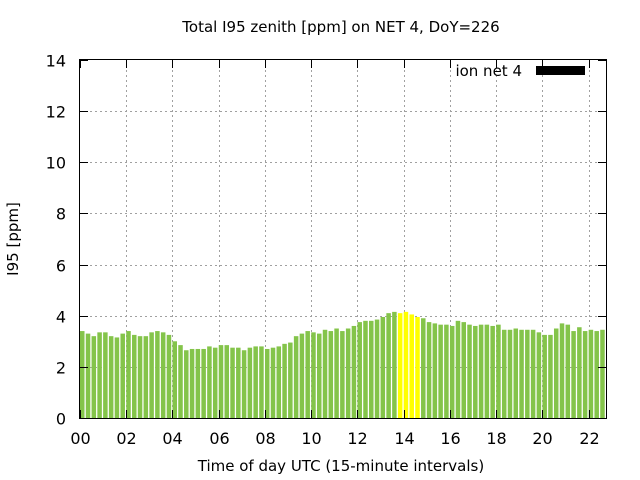 Image resolution: width=640 pixels, height=480 pixels. What do you see at coordinates (311, 438) in the screenshot?
I see `x-tick-label: 10` at bounding box center [311, 438].